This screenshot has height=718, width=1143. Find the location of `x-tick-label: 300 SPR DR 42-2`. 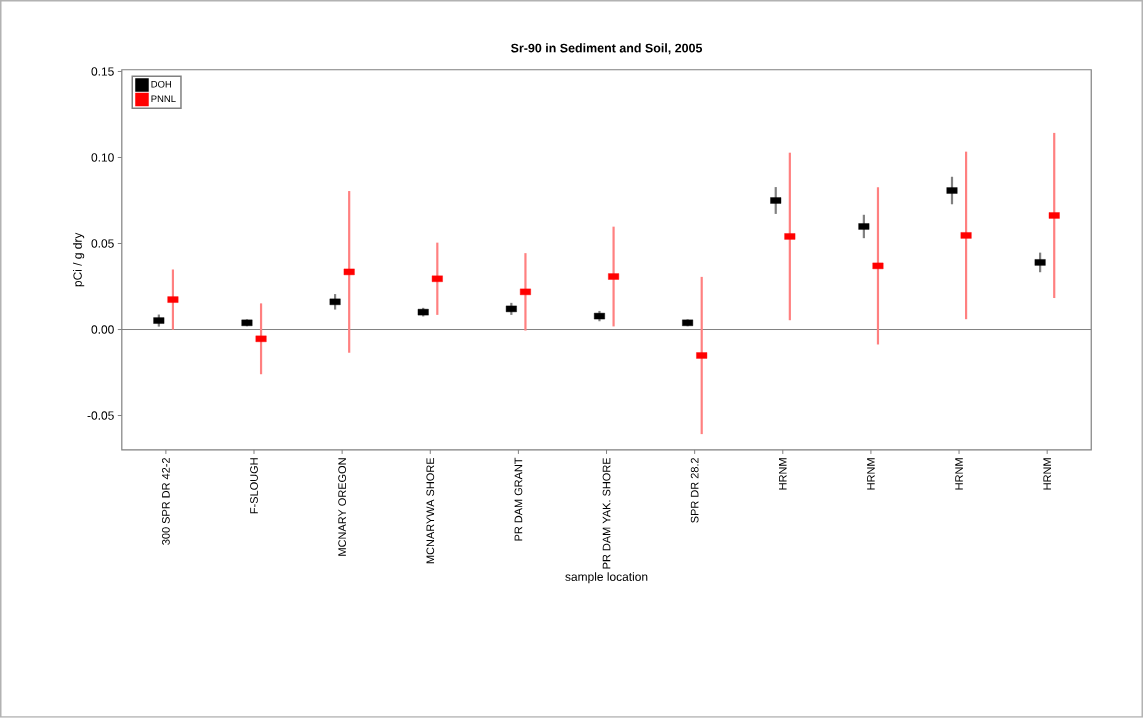

x-tick-label: 300 SPR DR 42-2 is located at coordinates (166, 501).